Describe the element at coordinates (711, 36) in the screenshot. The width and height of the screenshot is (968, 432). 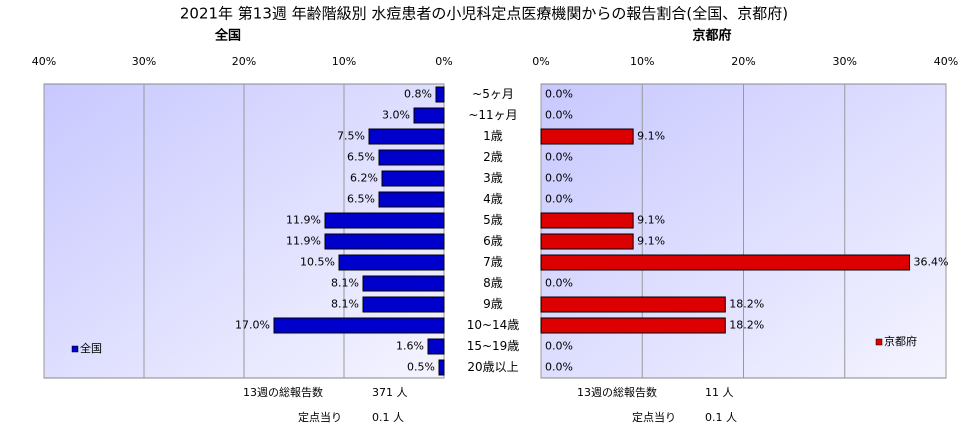
I see `panel-title: 京都府` at that location.